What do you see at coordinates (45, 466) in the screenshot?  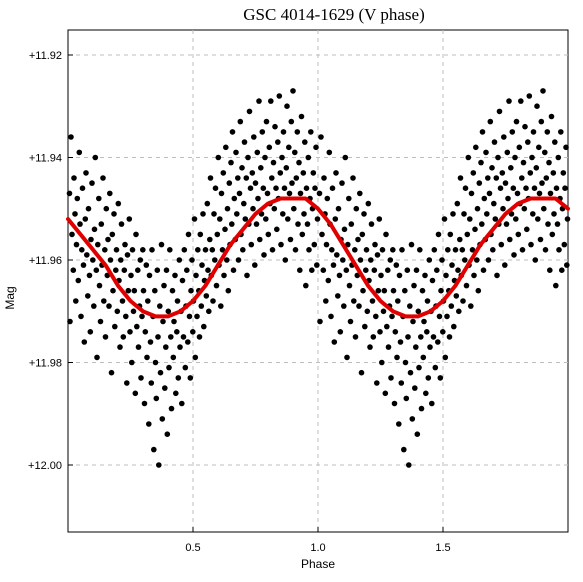 I see `y-tick-label: +12.00` at bounding box center [45, 466].